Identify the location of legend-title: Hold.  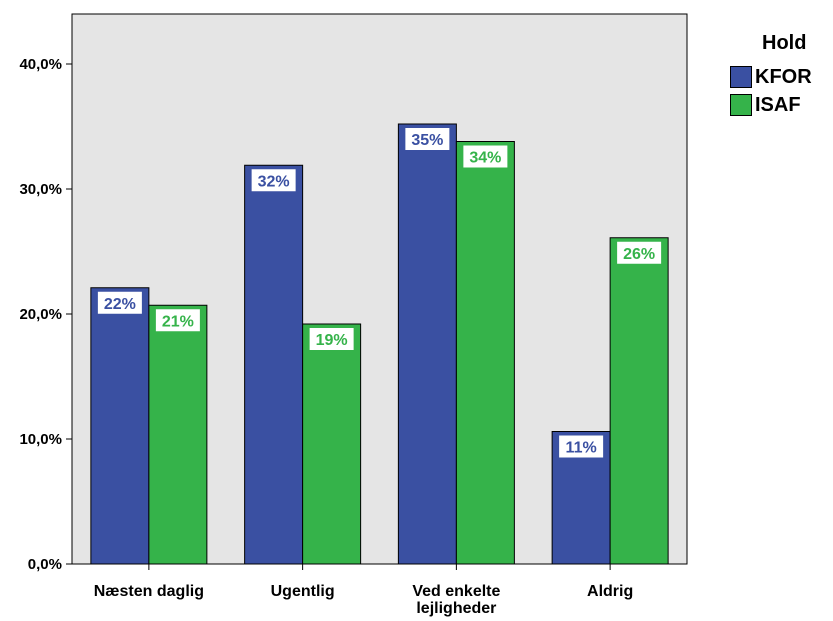
(784, 43).